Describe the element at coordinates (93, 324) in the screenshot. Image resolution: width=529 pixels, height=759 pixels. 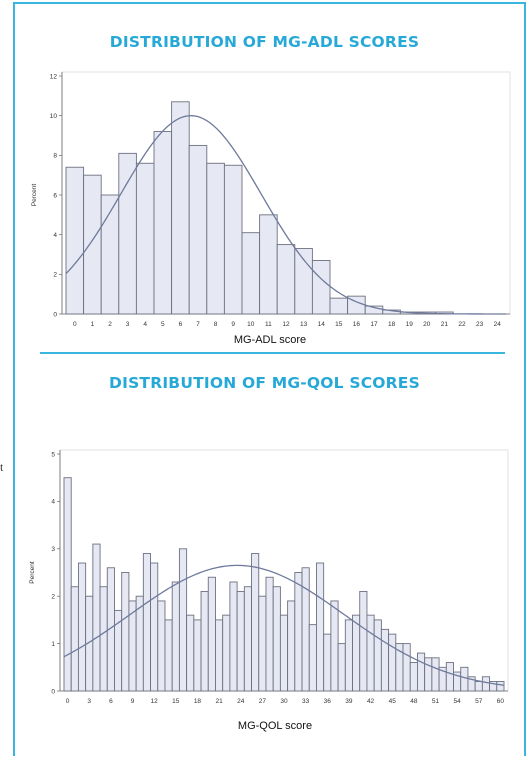
I see `x-tick-label: 1` at that location.